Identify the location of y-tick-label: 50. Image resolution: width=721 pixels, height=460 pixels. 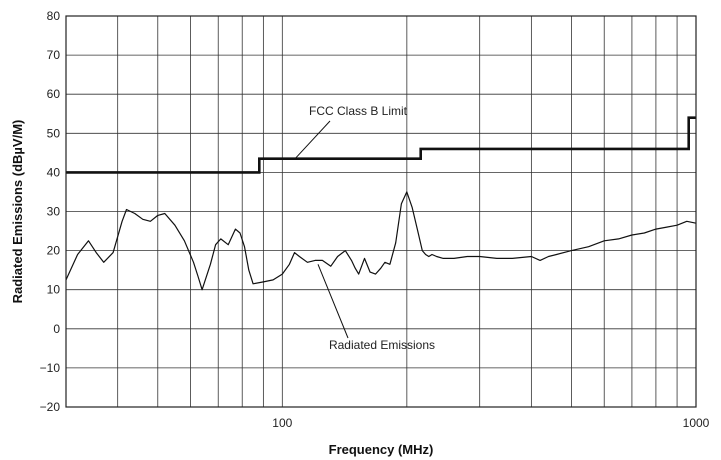
(54, 133).